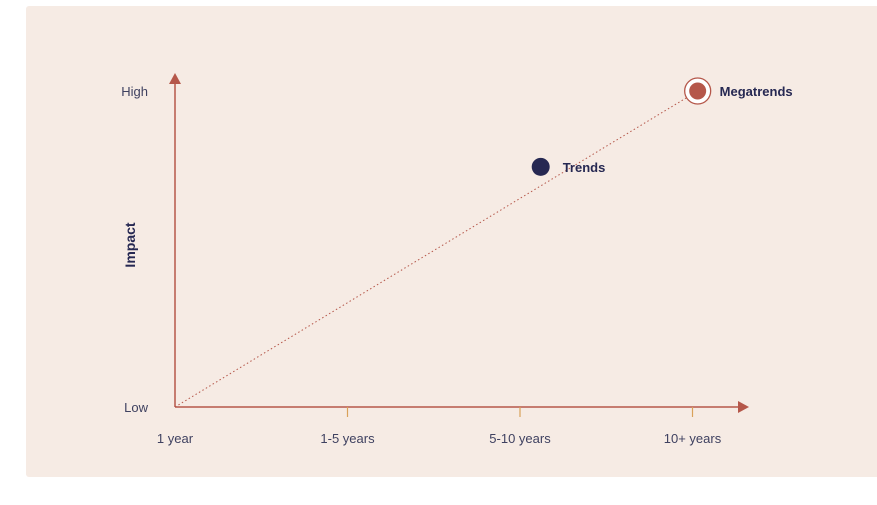 This screenshot has height=505, width=877. Describe the element at coordinates (756, 91) in the screenshot. I see `megatrends-label: Megatrends` at that location.